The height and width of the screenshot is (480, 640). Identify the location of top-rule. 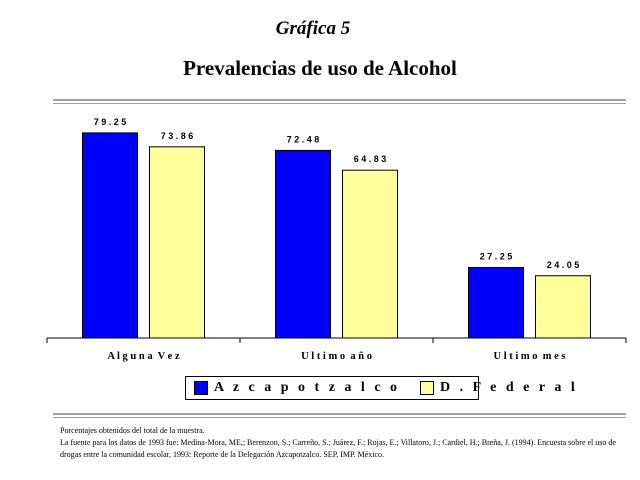
(339, 100).